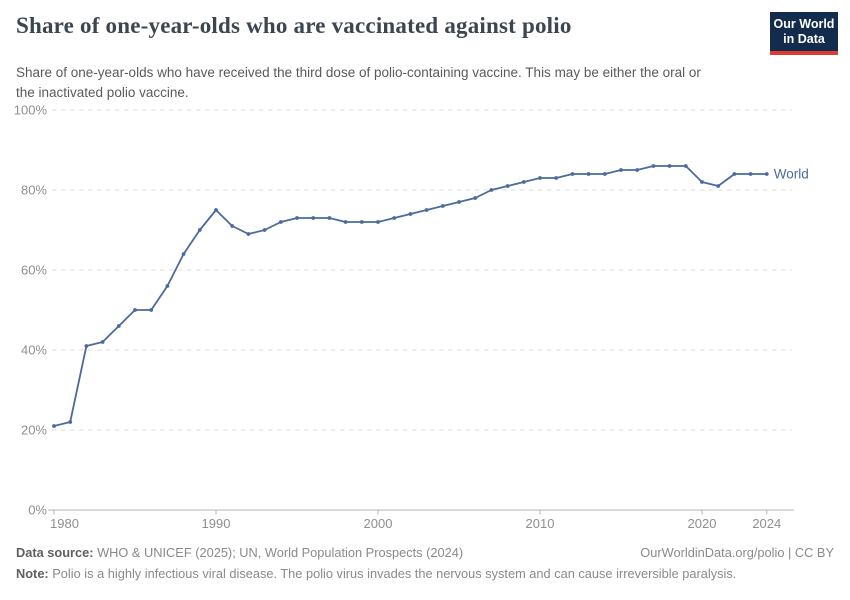 The height and width of the screenshot is (600, 850). I want to click on data-point-2024, so click(766, 174).